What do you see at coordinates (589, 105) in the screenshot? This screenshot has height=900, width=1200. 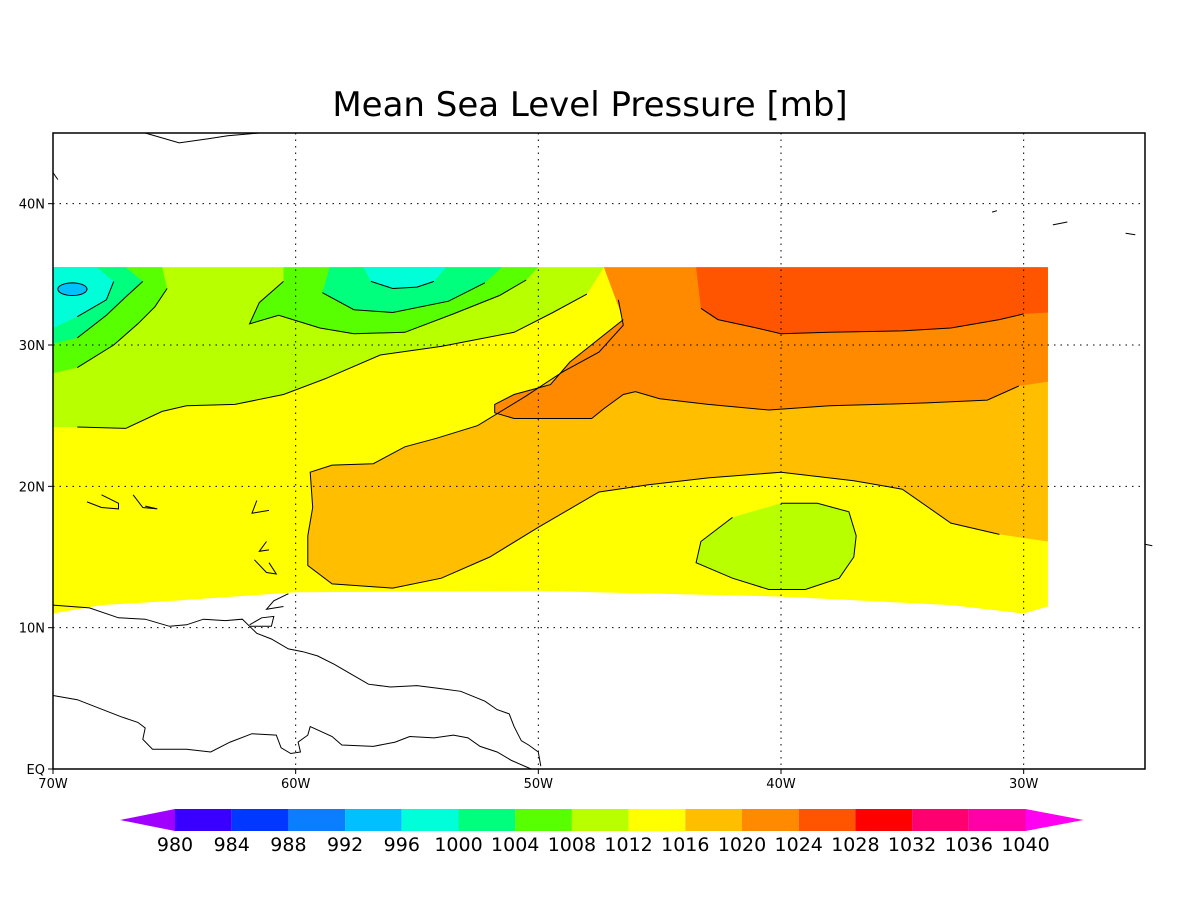 I see `chart-title: Mean Sea Level Pressure [mb]` at bounding box center [589, 105].